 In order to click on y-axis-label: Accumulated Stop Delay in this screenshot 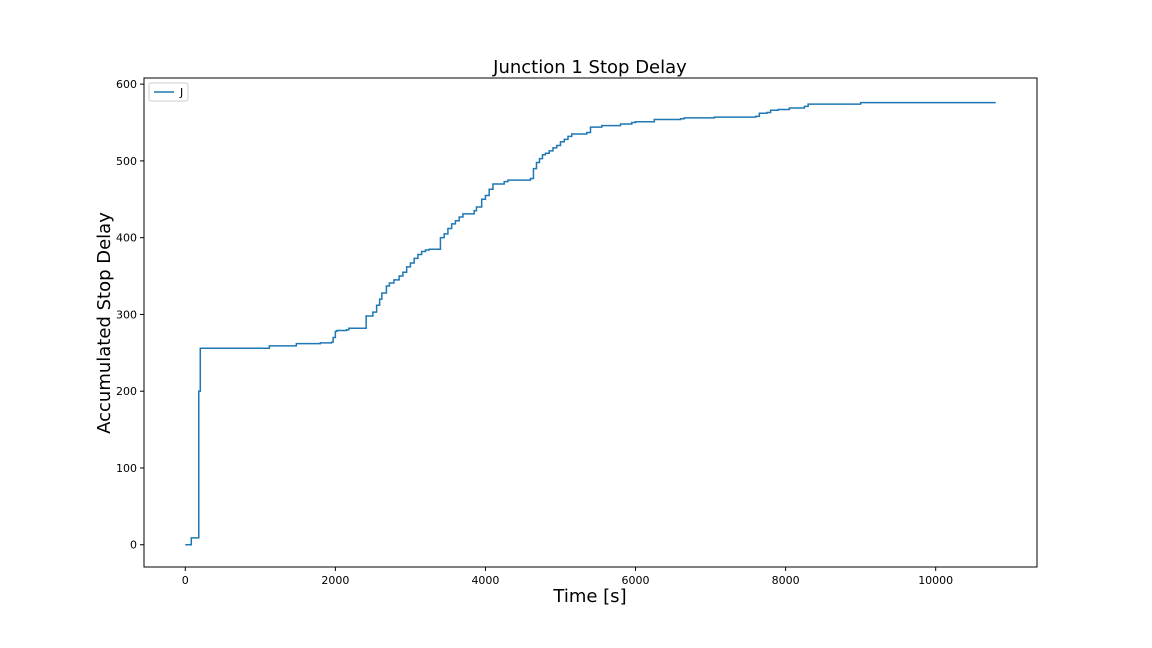, I will do `click(104, 323)`.